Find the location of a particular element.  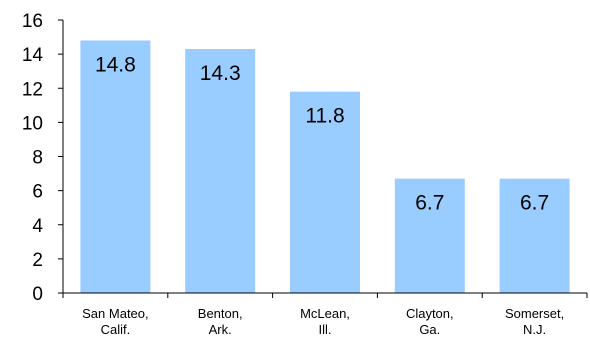

data-label: 11.8 is located at coordinates (324, 116).